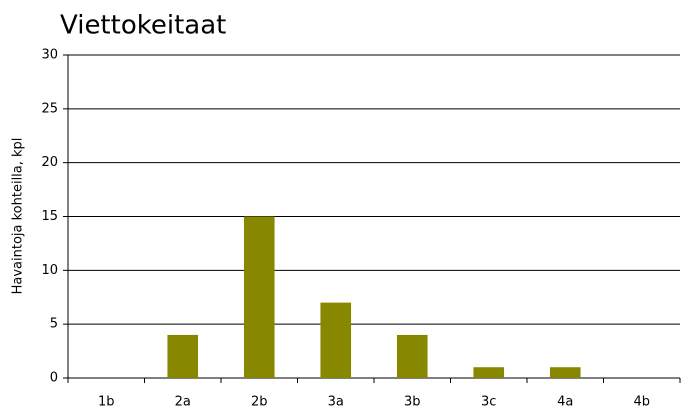 The width and height of the screenshot is (682, 416). Describe the element at coordinates (49, 108) in the screenshot. I see `y-tick-label: 25` at that location.